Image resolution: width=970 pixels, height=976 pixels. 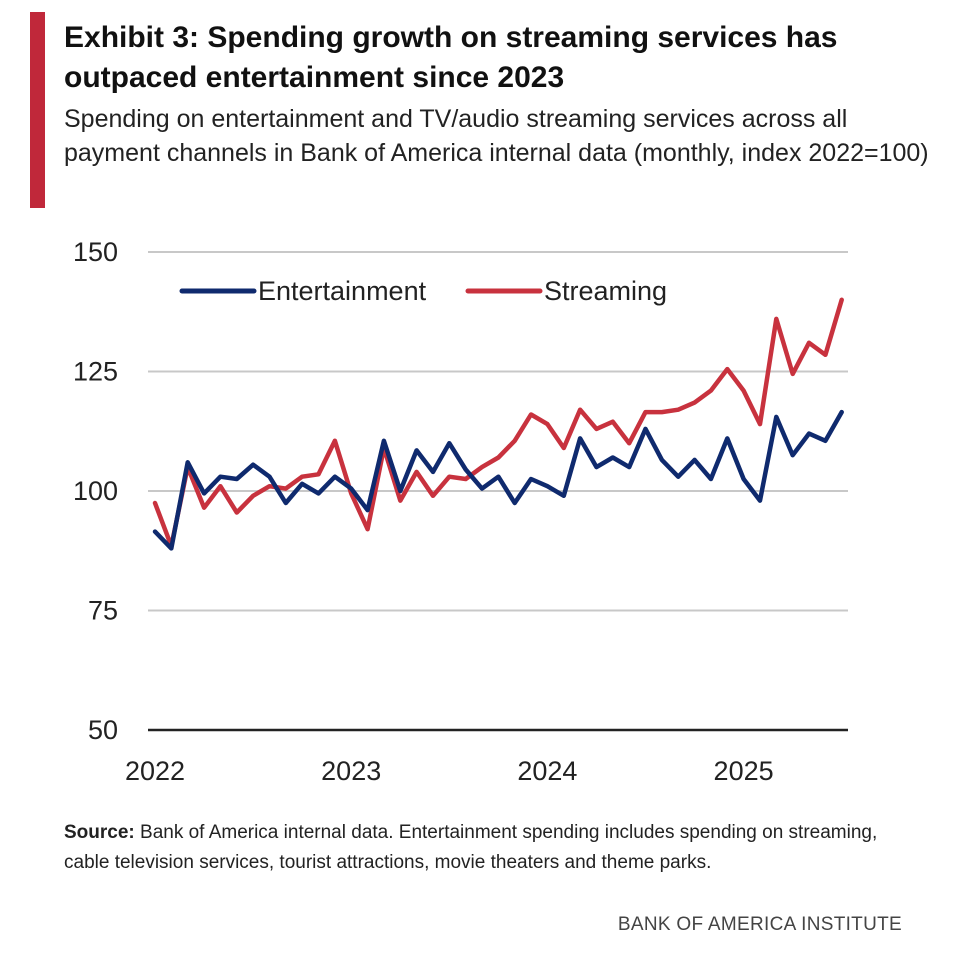 I want to click on y-tick-label: 125, so click(x=95, y=372).